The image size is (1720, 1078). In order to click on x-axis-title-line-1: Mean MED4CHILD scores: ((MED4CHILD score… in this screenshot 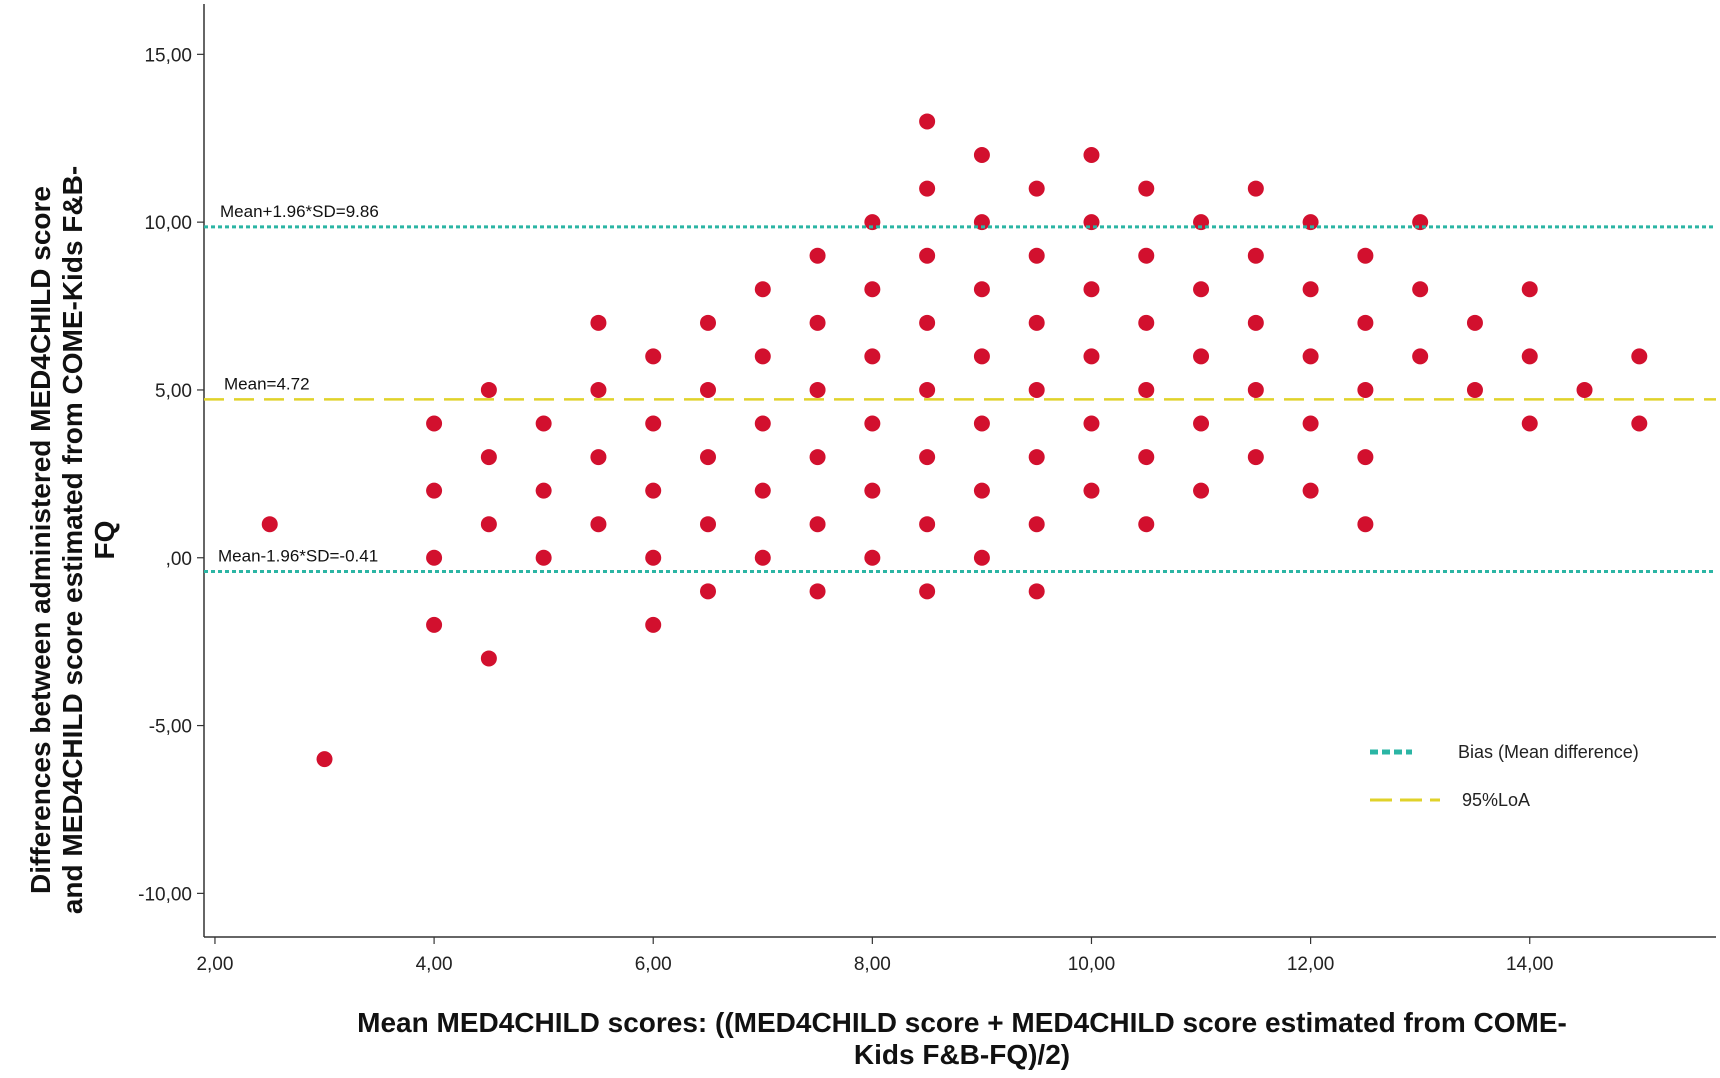, I will do `click(962, 1022)`.